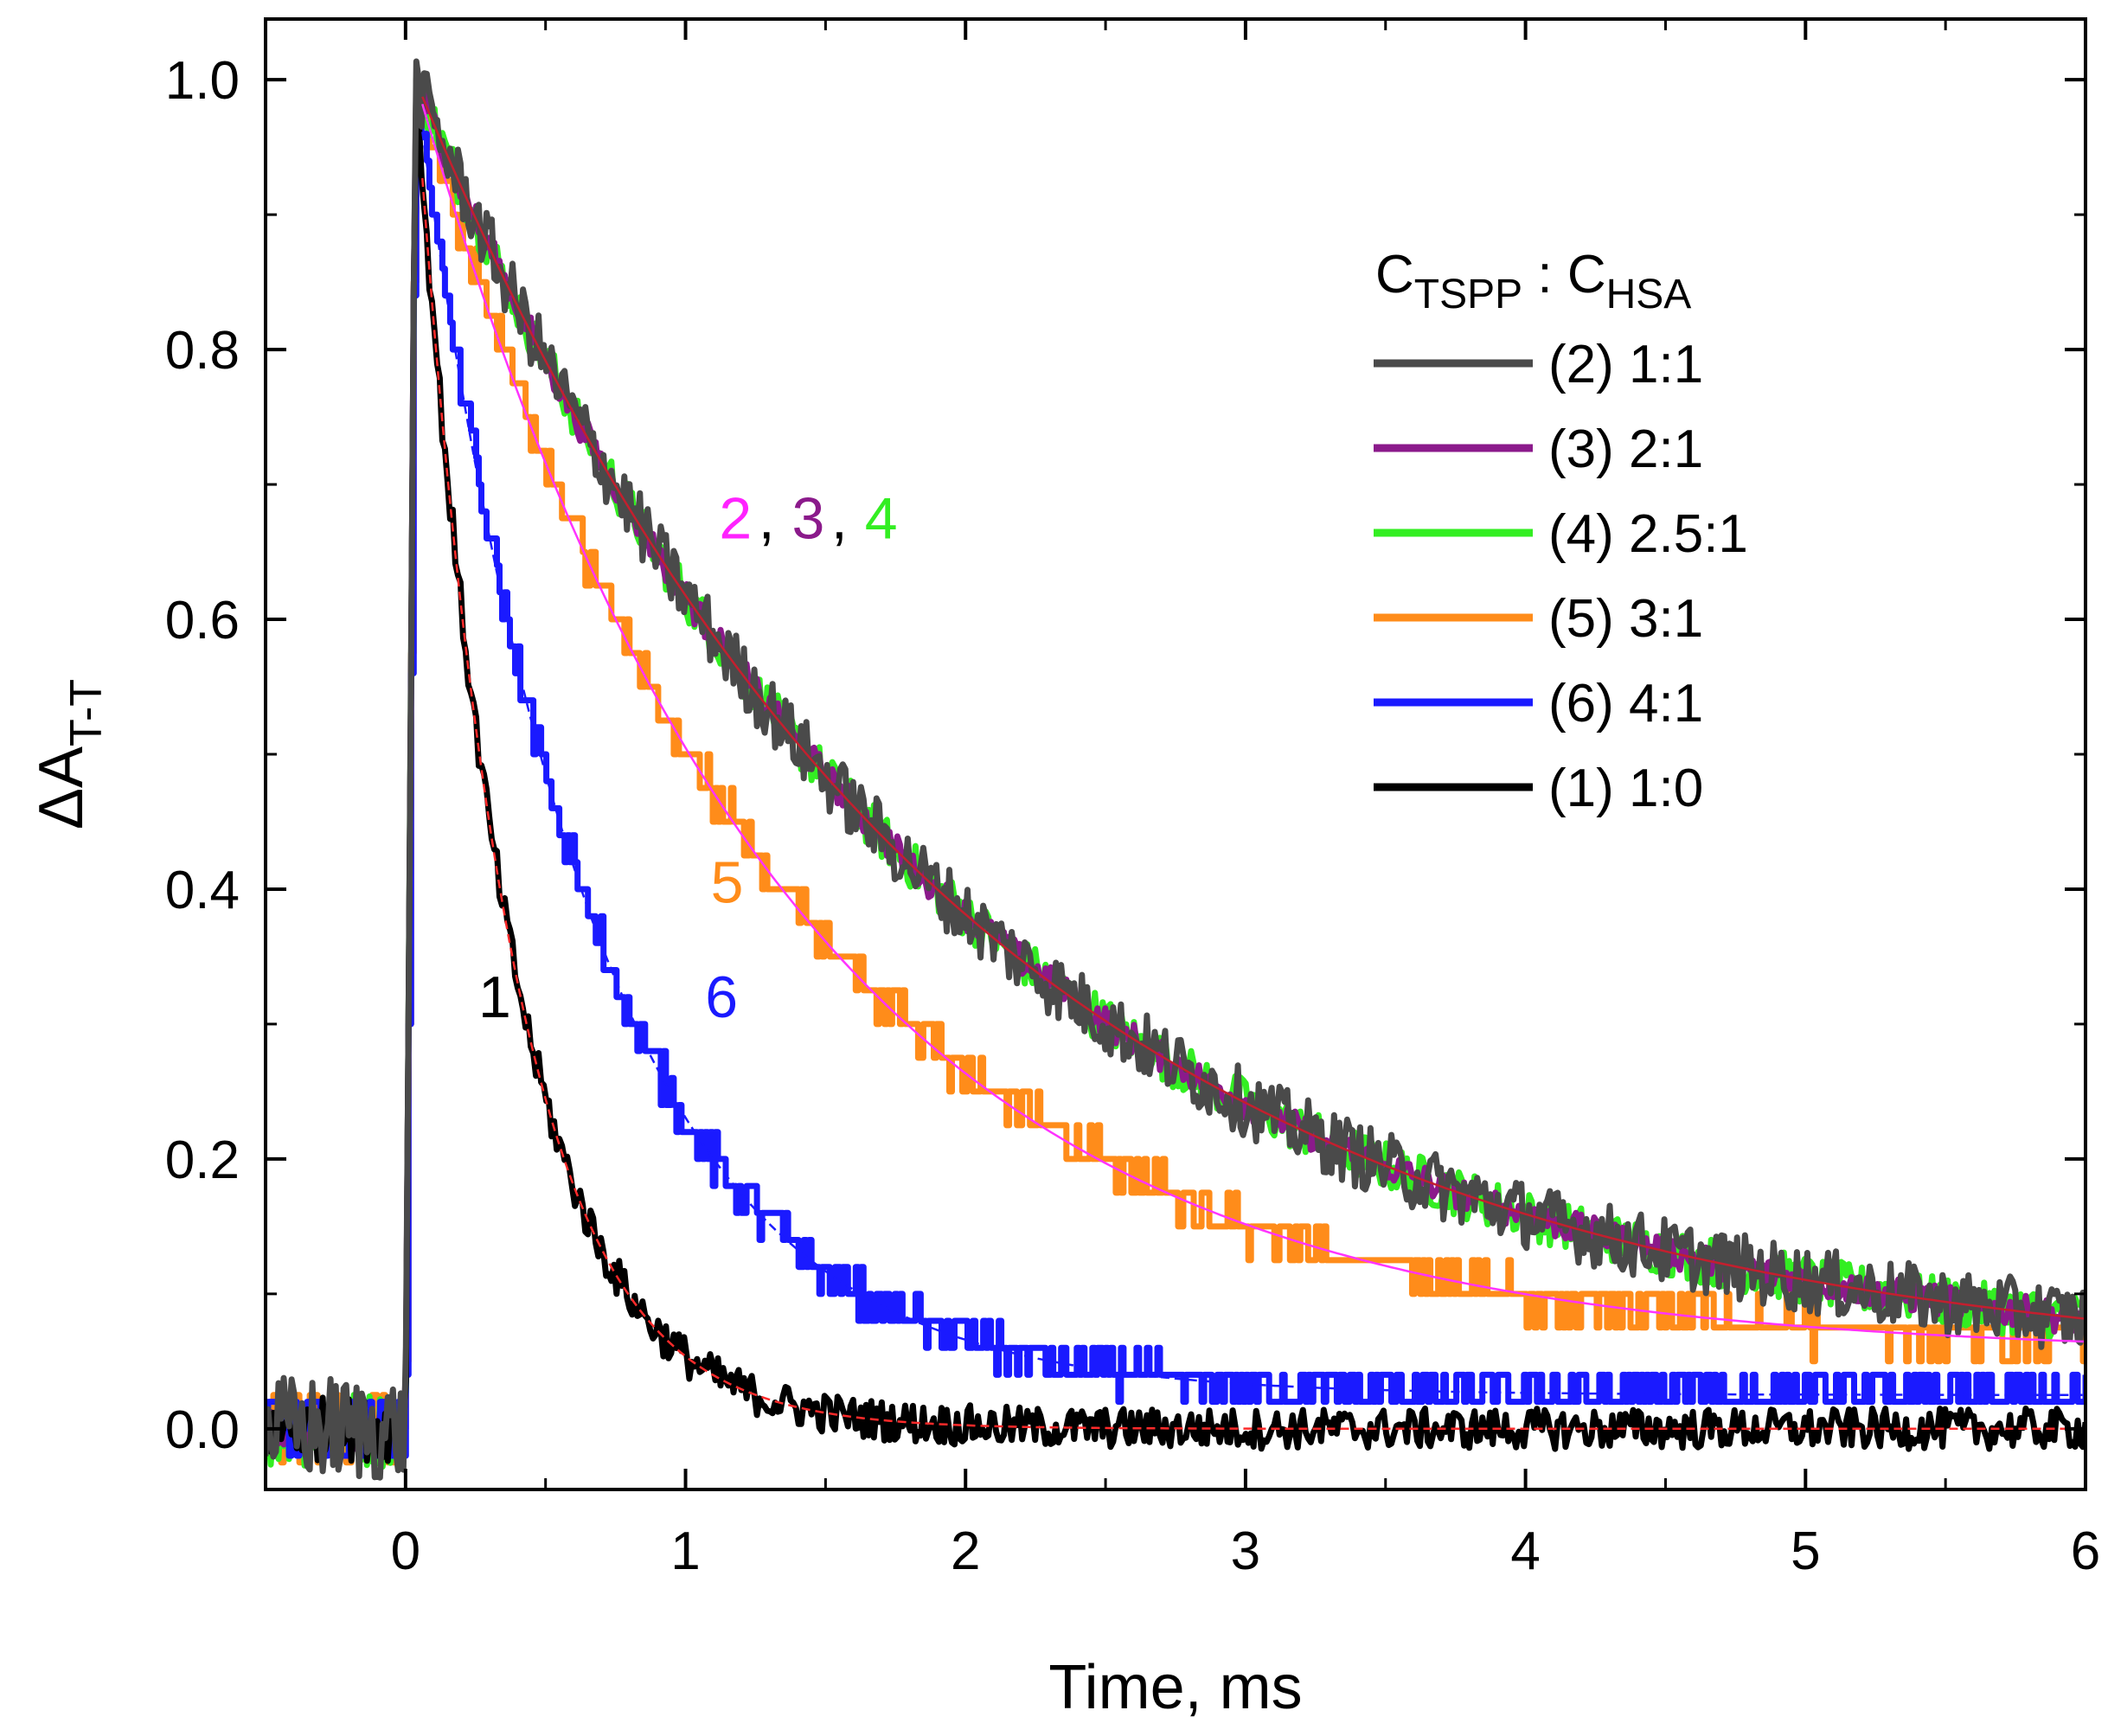 The image size is (2108, 1736). Describe the element at coordinates (881, 518) in the screenshot. I see `curve-label: 4` at that location.